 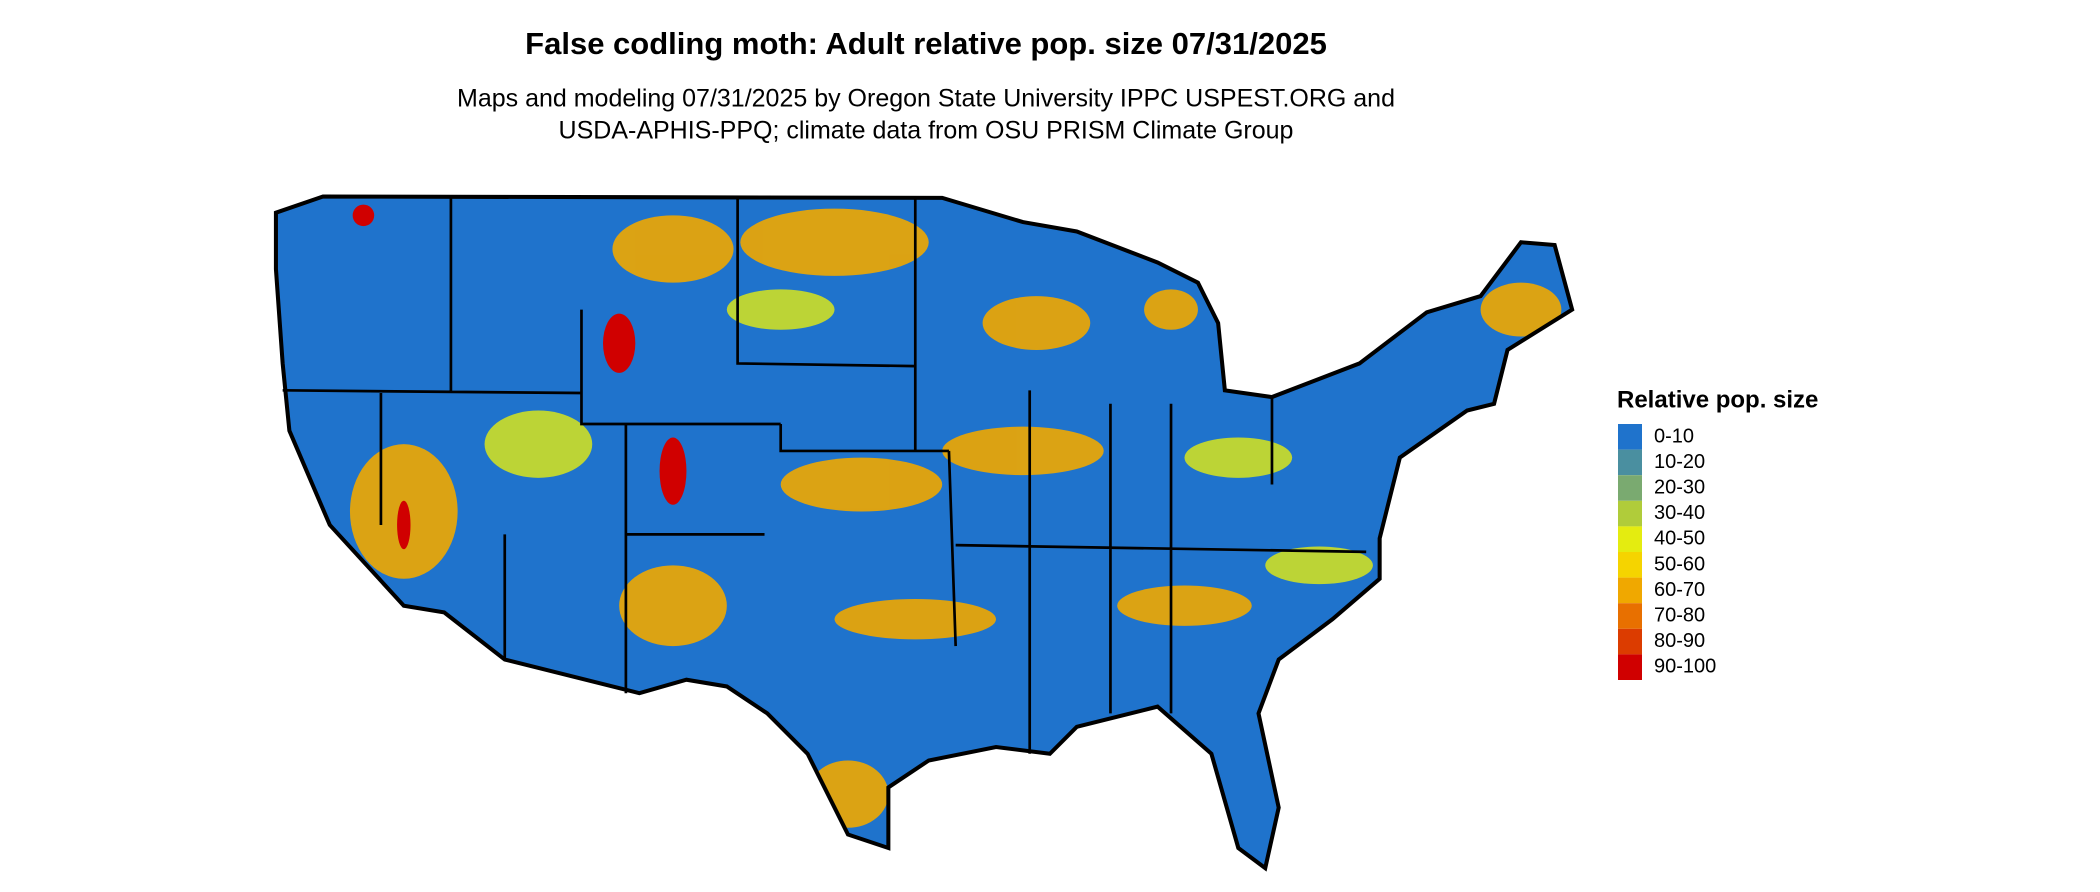 I want to click on legend-label: 80-90, so click(x=1679, y=641).